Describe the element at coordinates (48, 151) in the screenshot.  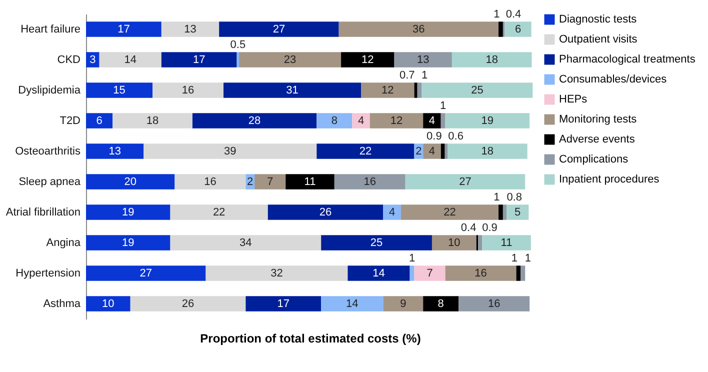
I see `y-tick-label: Osteoarthritis` at that location.